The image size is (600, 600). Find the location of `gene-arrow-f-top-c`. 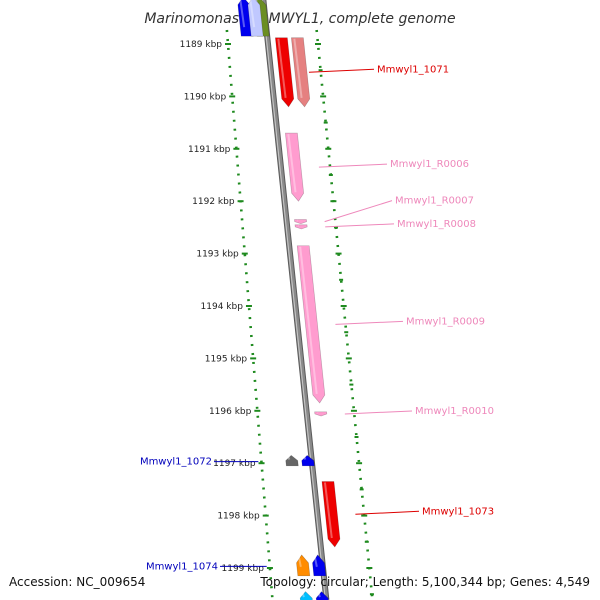

gene-arrow-f-top-c is located at coordinates (255, 18).